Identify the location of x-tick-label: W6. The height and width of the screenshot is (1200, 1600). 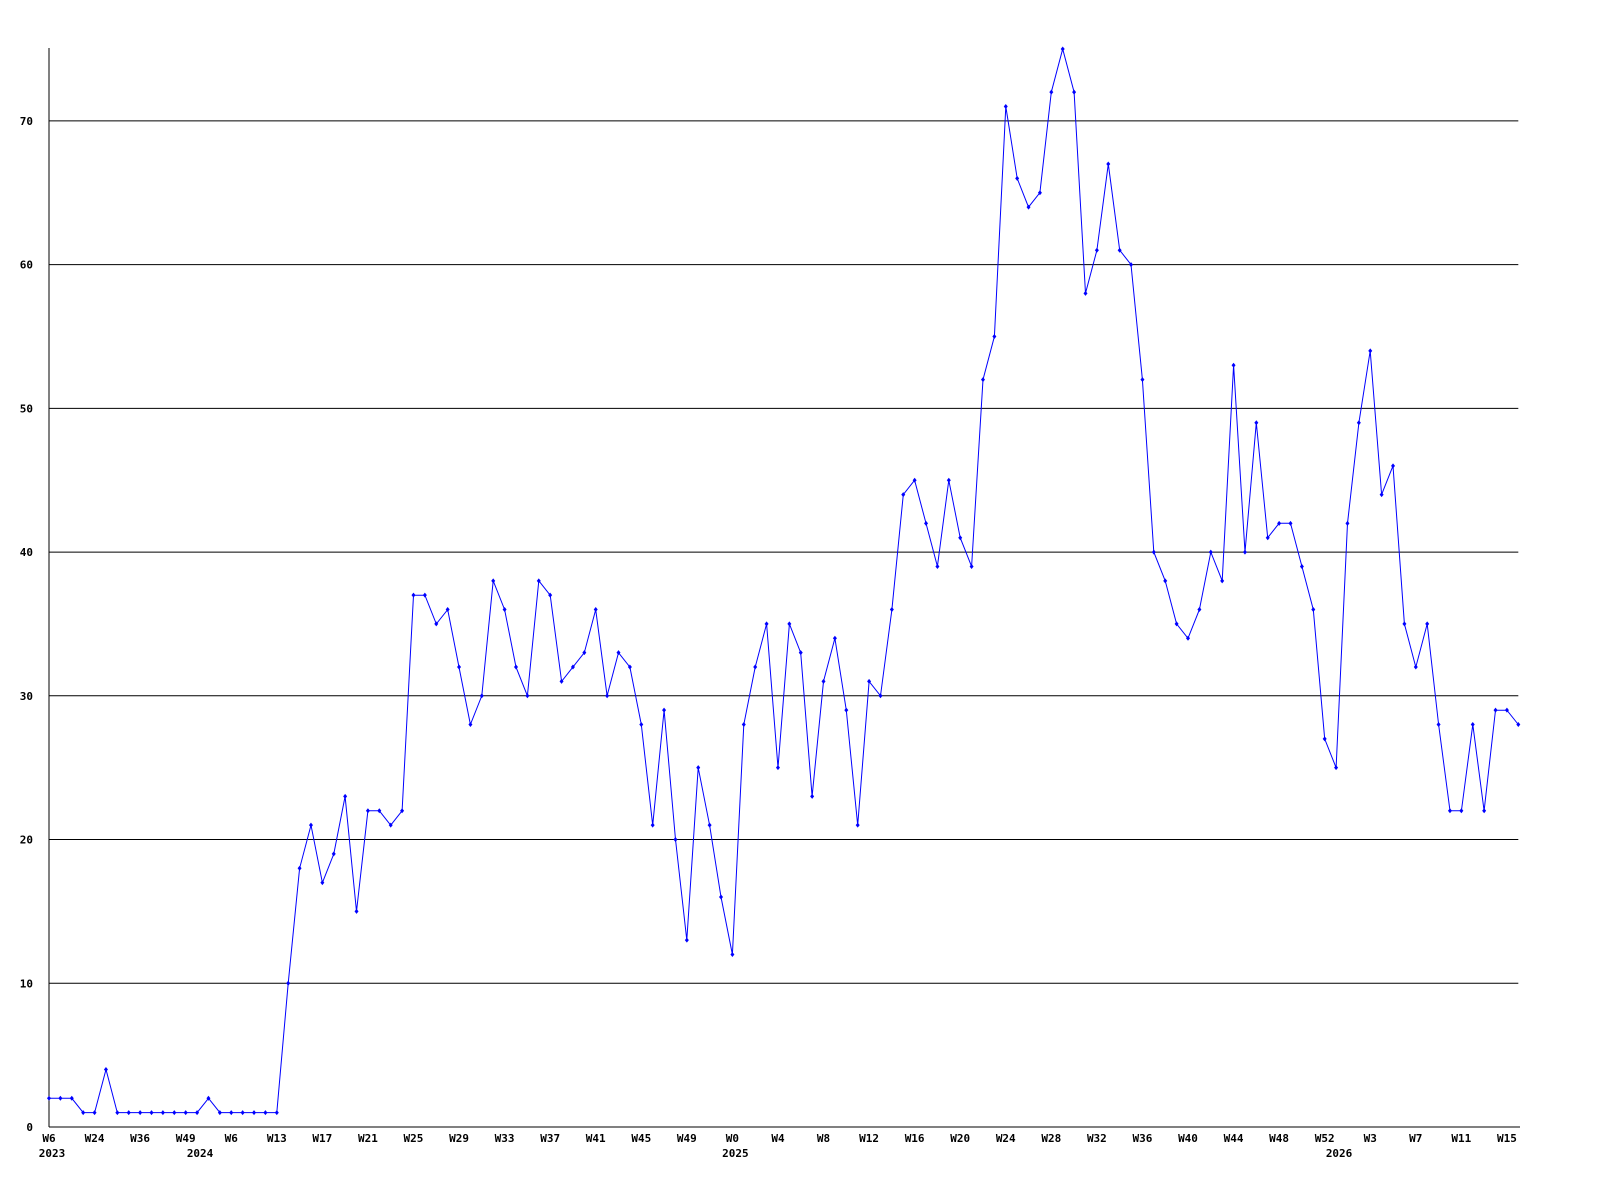
(49, 1138).